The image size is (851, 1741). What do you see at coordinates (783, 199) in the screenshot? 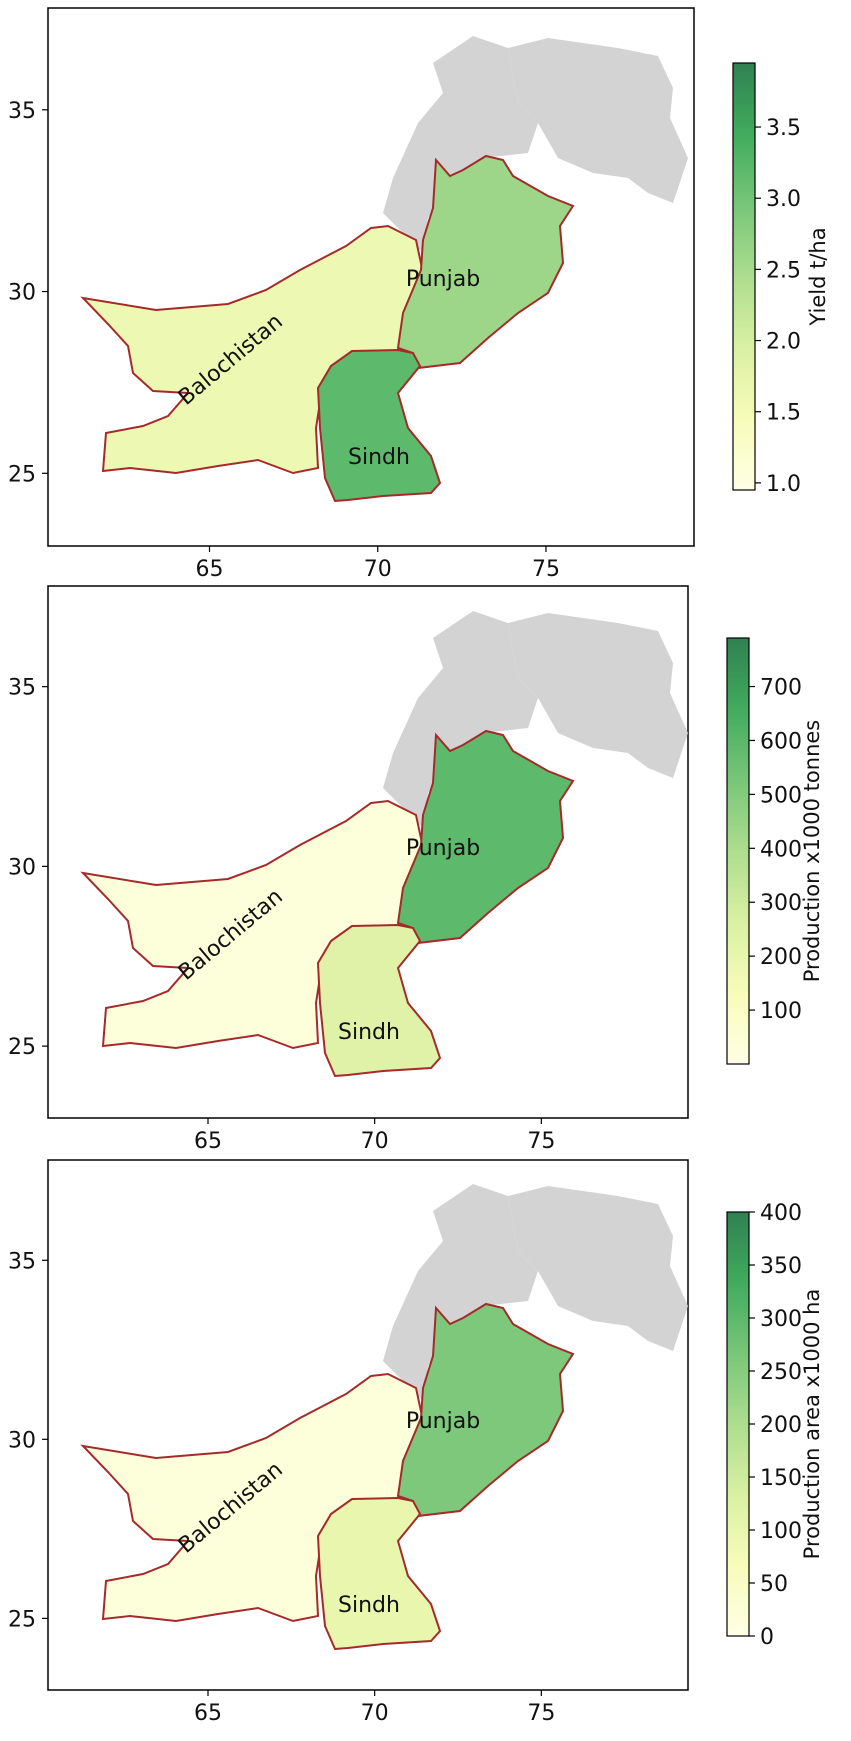
I see `colorbar-tick-label: 3.0` at bounding box center [783, 199].